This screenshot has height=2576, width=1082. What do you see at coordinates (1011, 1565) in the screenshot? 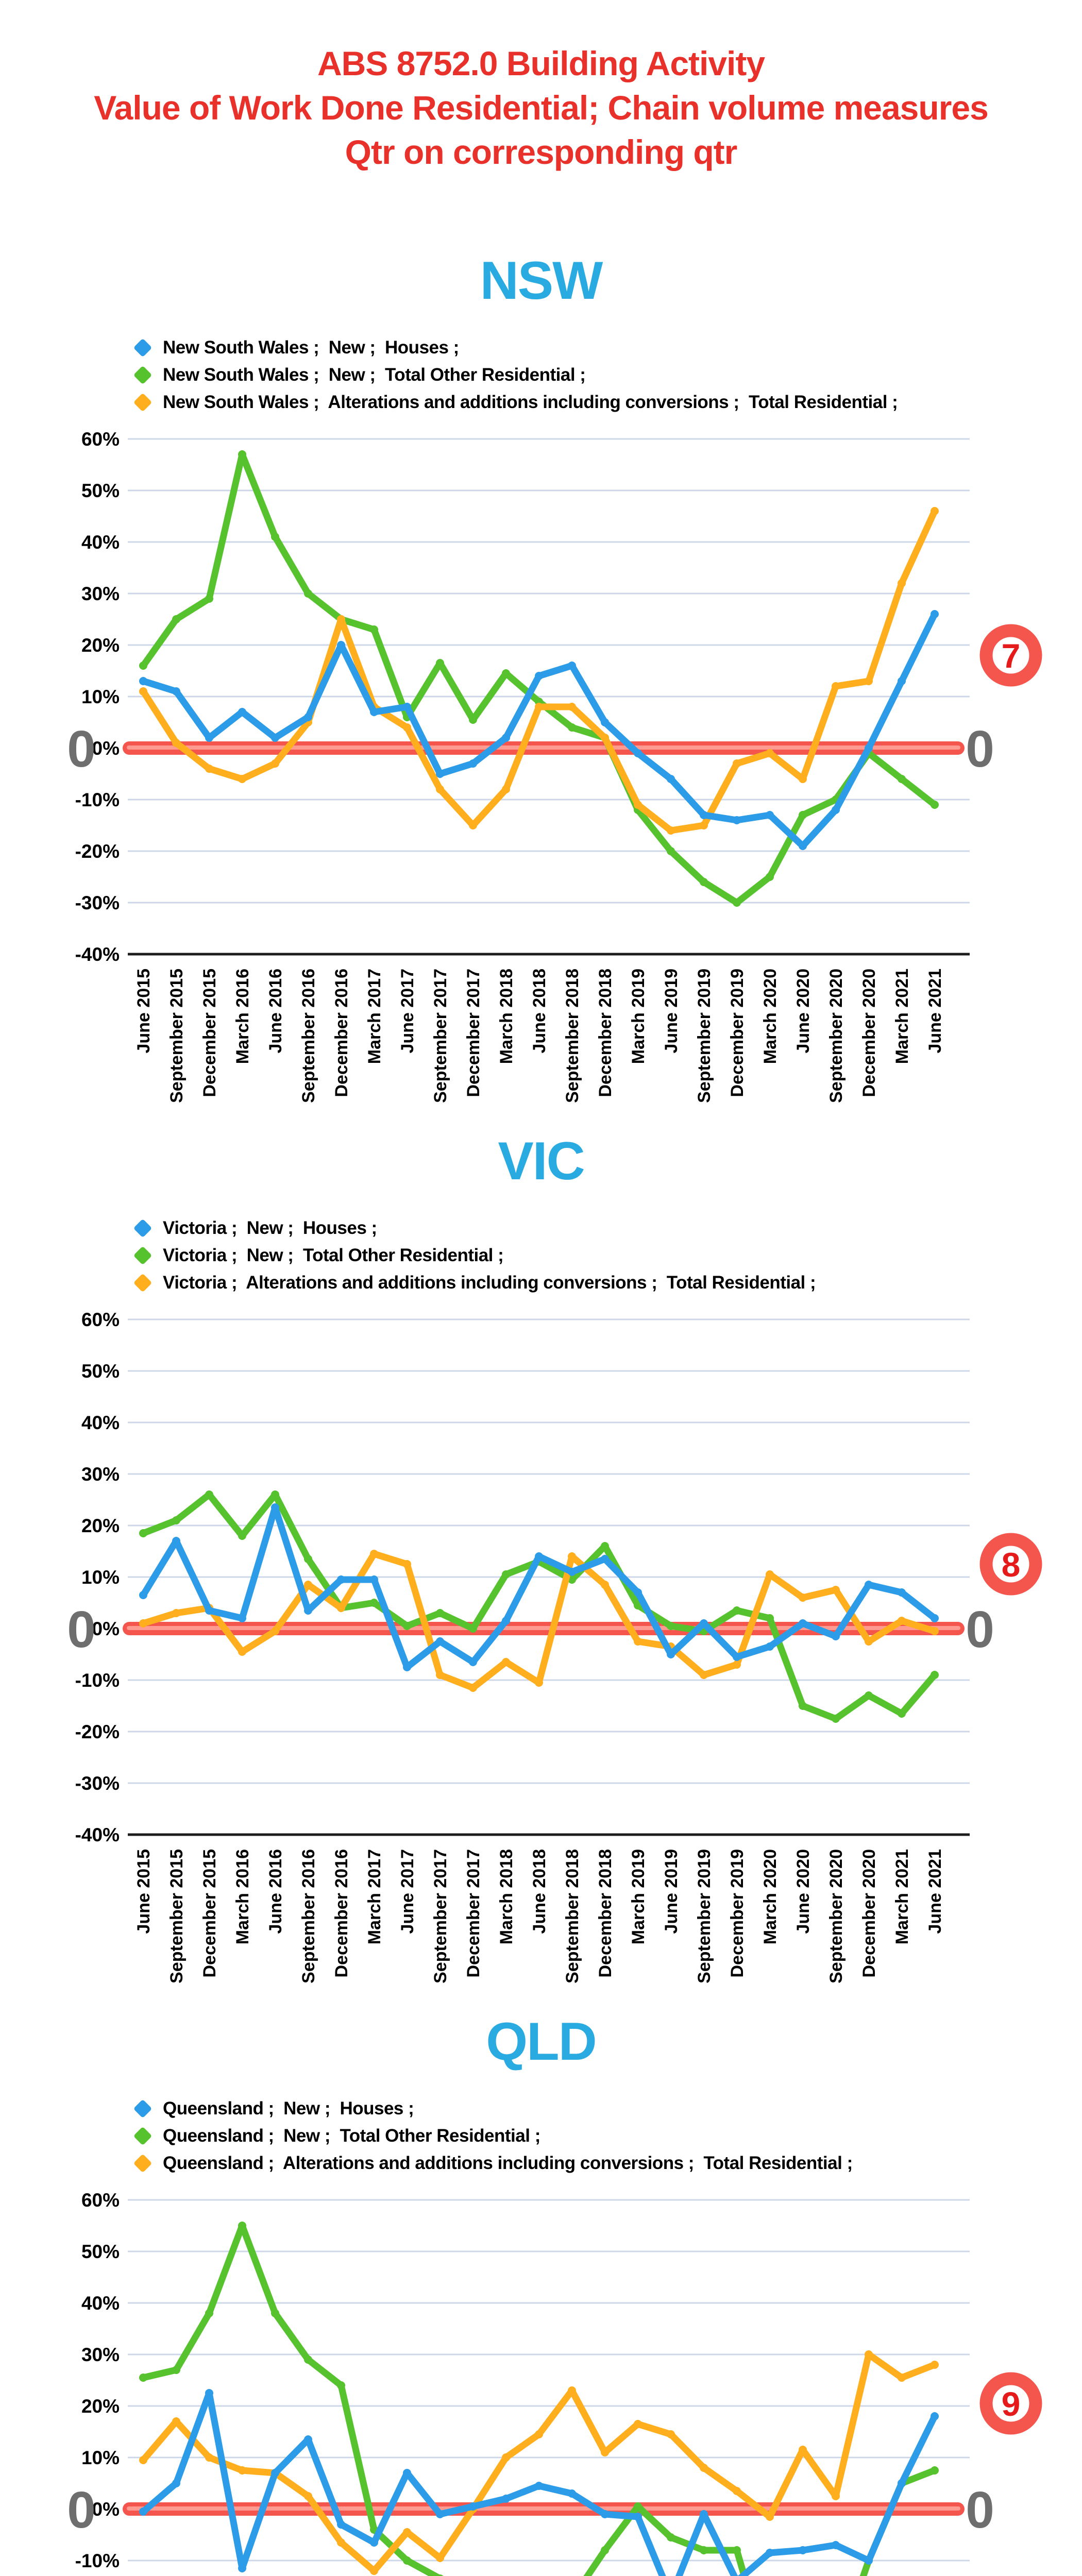
I see `svg-text: 8` at bounding box center [1011, 1565].